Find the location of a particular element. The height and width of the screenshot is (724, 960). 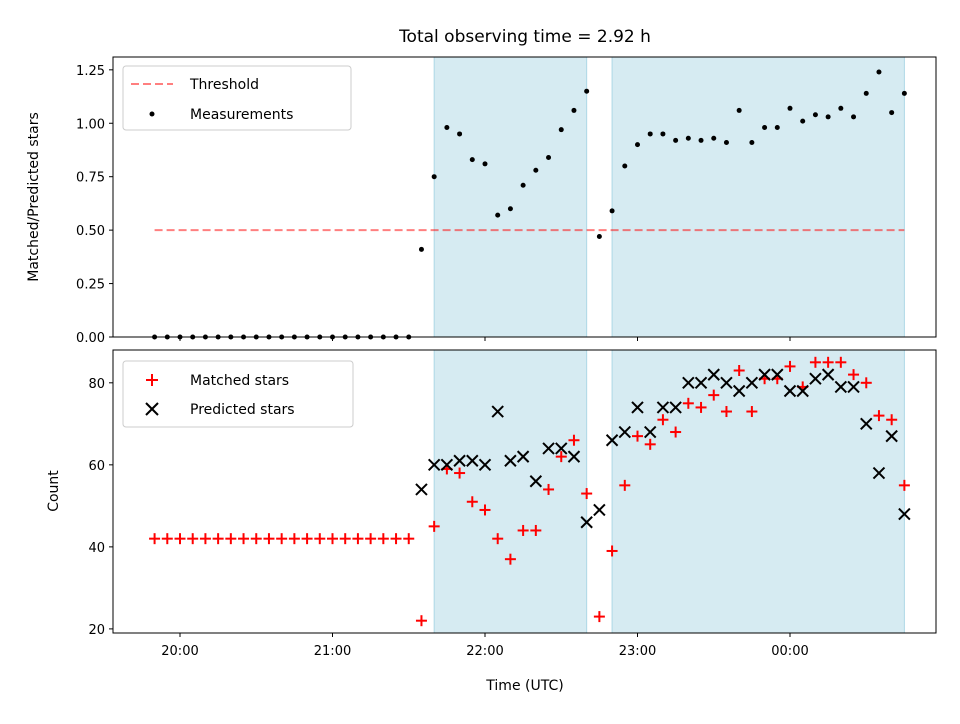

y-tick-label: 0.25 is located at coordinates (90, 285).